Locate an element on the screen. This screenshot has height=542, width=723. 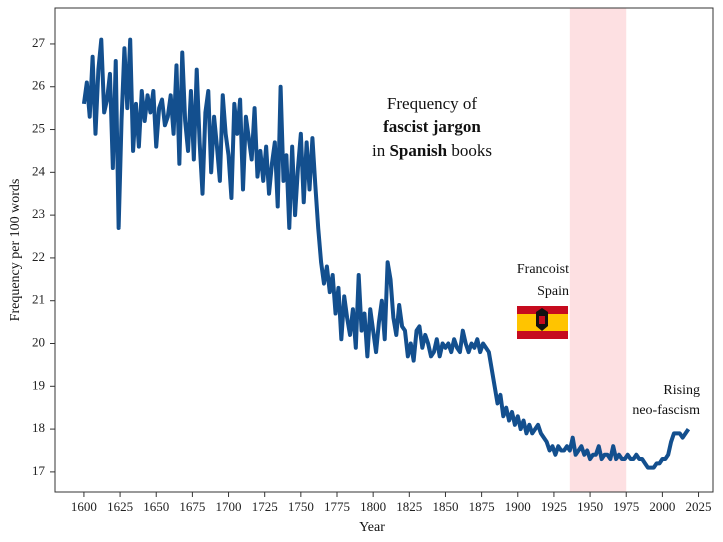
x-tick-label: 1650 is located at coordinates (156, 506).